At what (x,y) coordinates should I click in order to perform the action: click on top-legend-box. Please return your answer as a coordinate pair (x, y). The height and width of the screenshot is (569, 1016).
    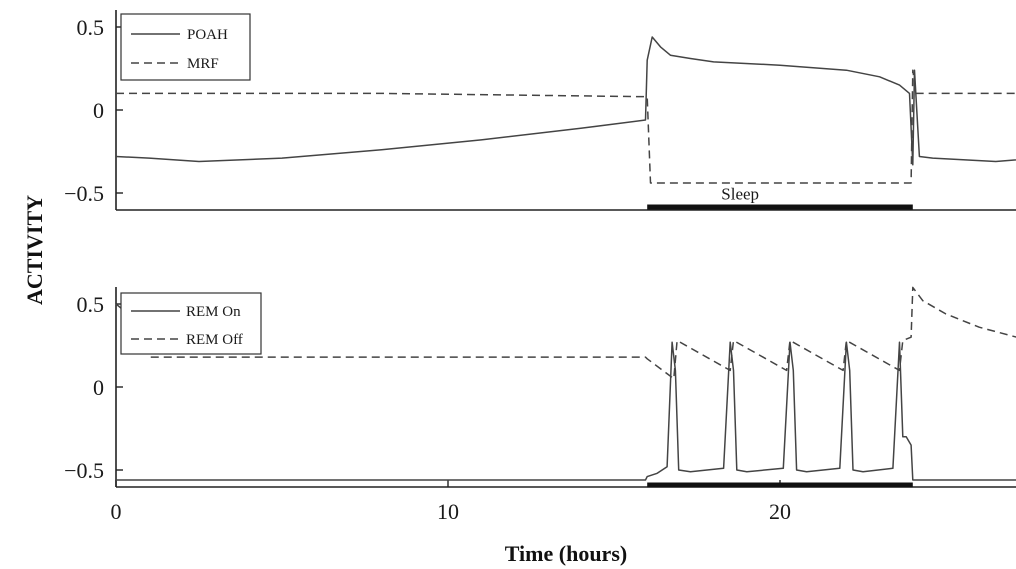
    Looking at the image, I should click on (185, 47).